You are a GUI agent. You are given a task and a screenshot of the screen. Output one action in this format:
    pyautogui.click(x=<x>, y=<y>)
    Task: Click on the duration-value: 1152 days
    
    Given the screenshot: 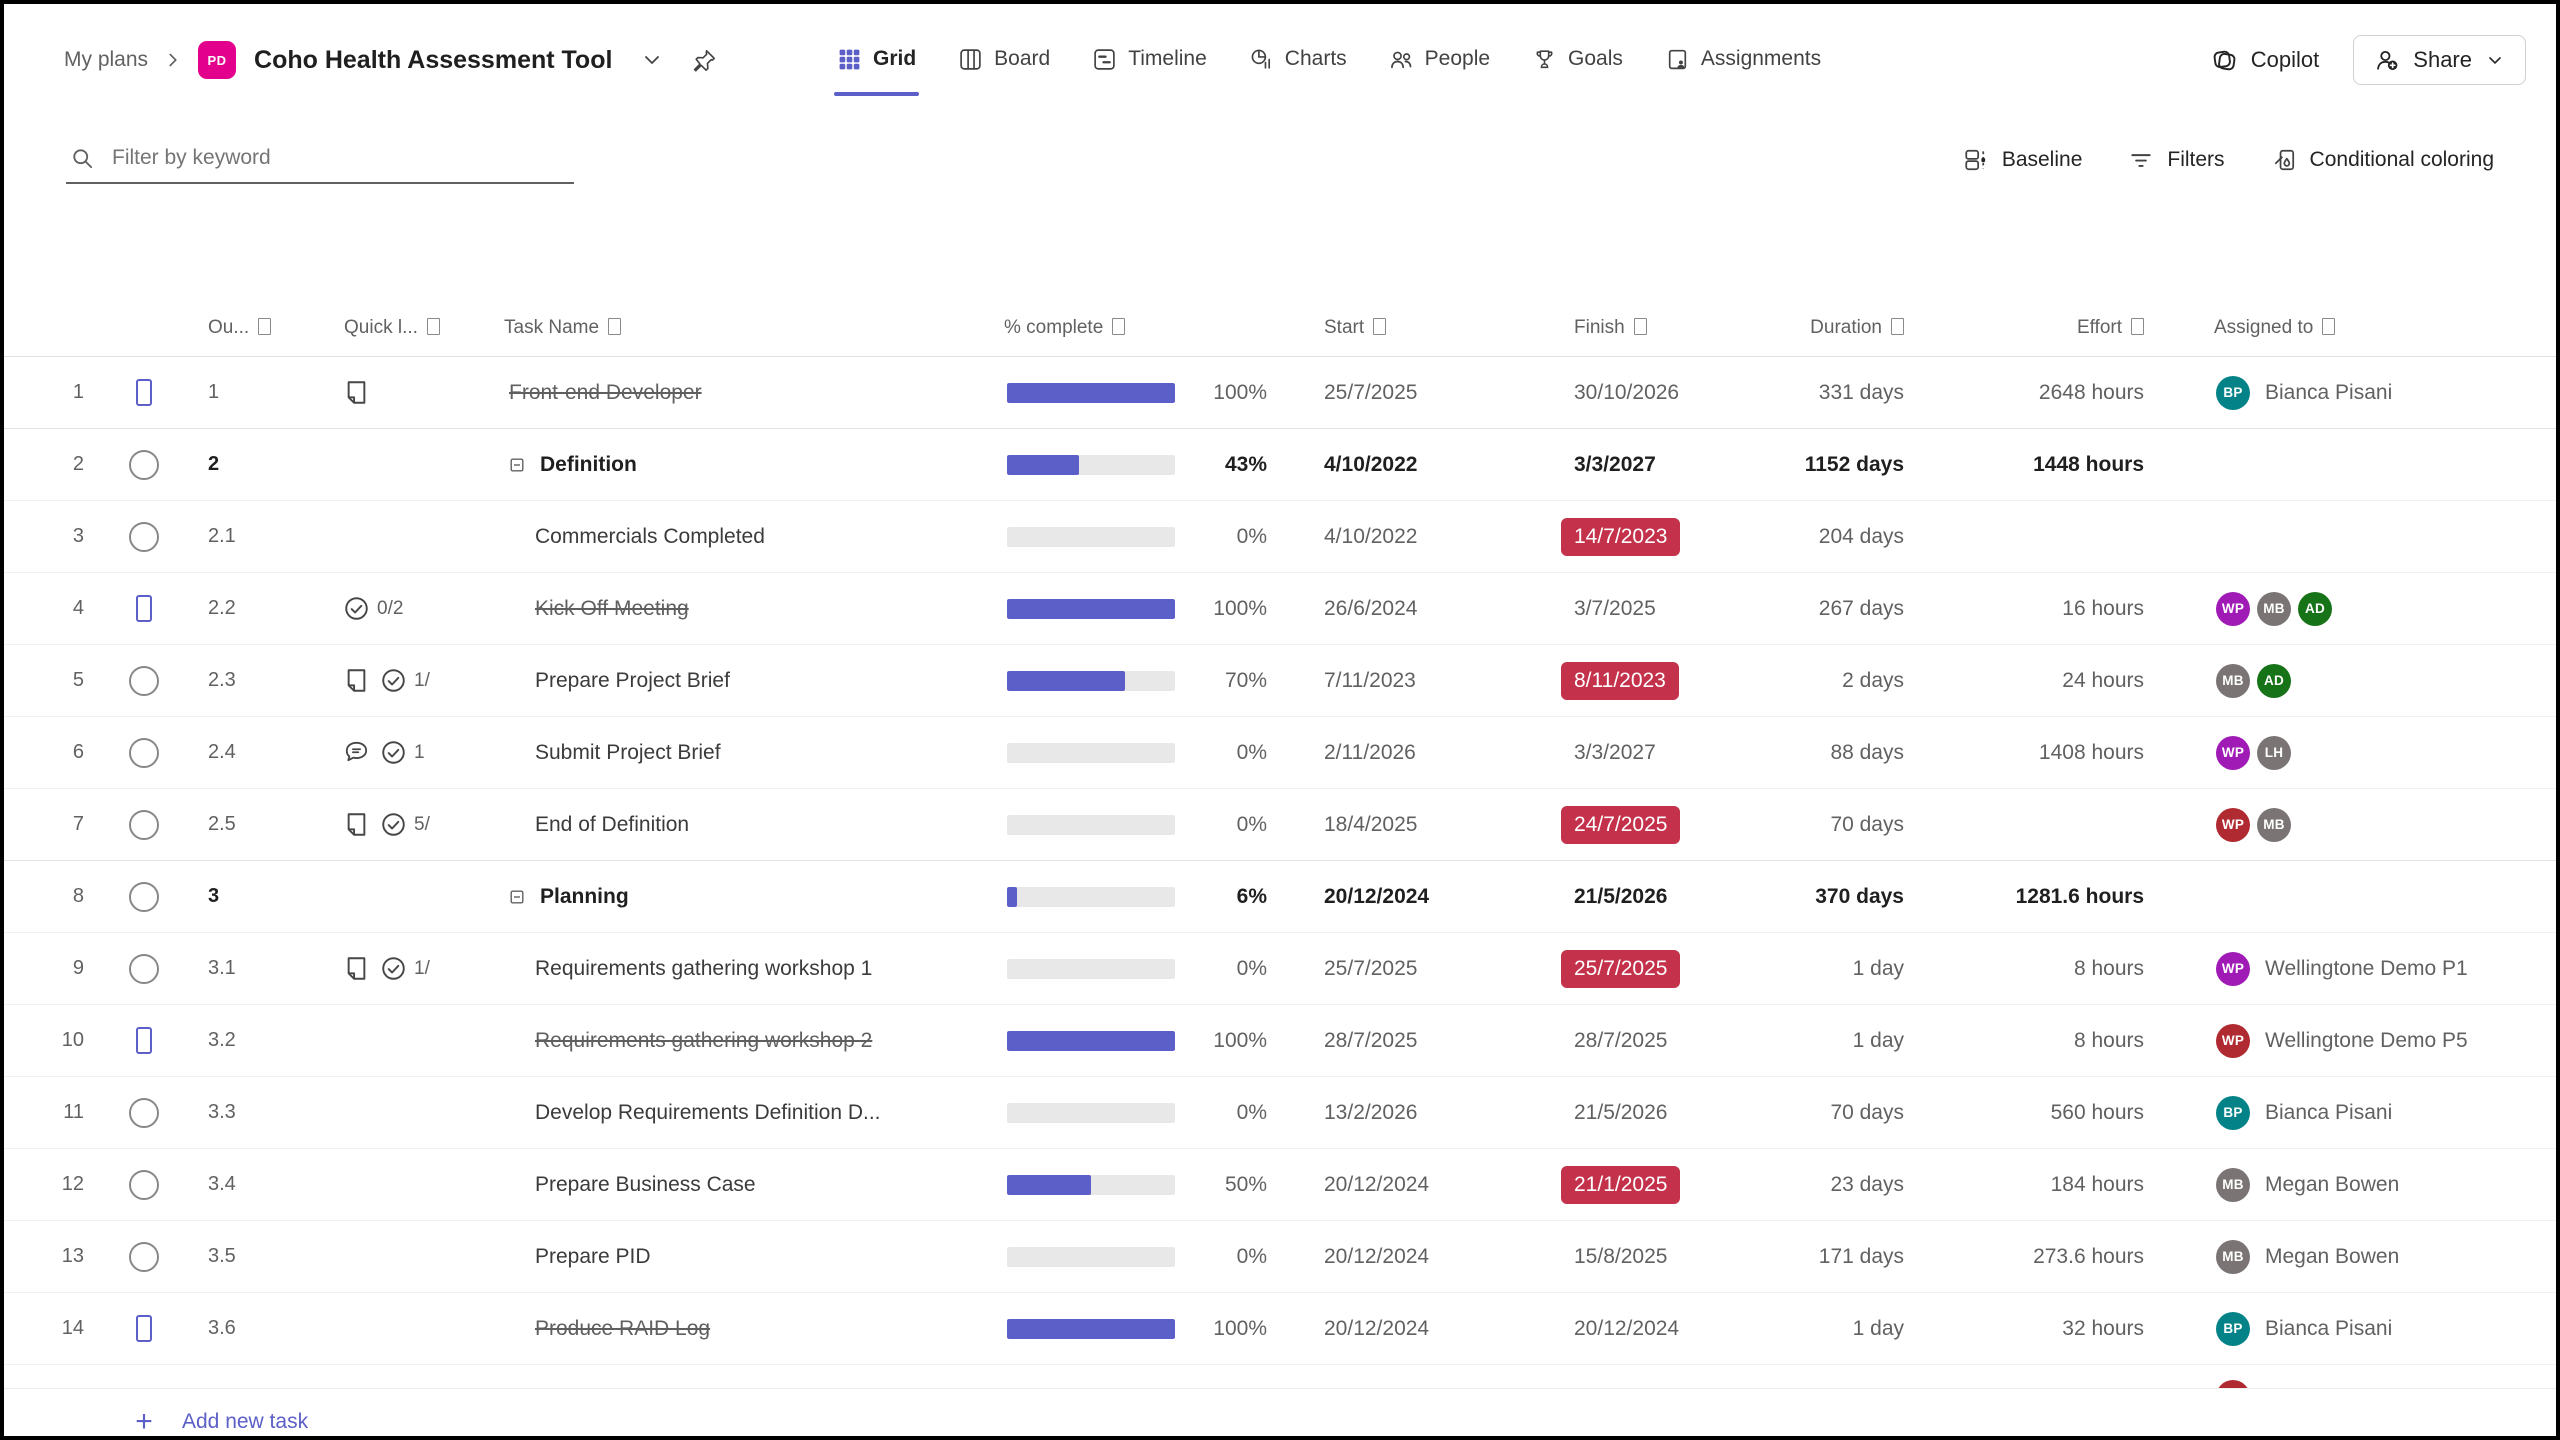 What is the action you would take?
    pyautogui.click(x=1854, y=464)
    